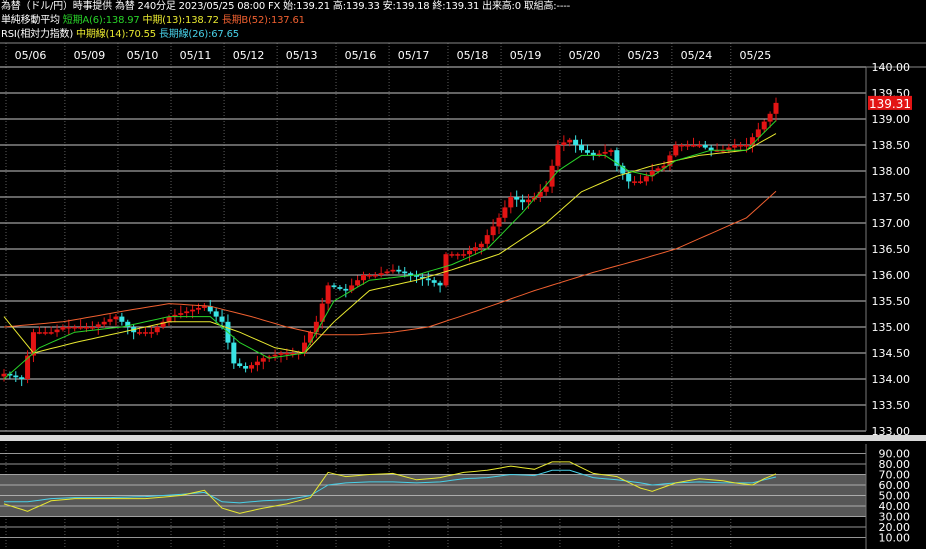 This screenshot has width=926, height=549. Describe the element at coordinates (585, 55) in the screenshot. I see `date-label: 05/20` at that location.